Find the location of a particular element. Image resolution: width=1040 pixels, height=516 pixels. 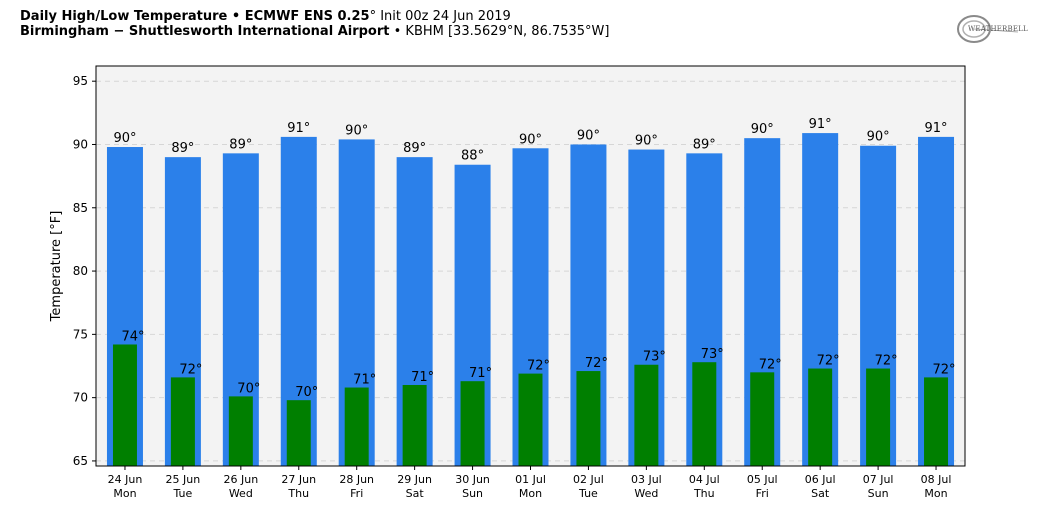

x-tick-date: 28 Jun is located at coordinates (356, 479).